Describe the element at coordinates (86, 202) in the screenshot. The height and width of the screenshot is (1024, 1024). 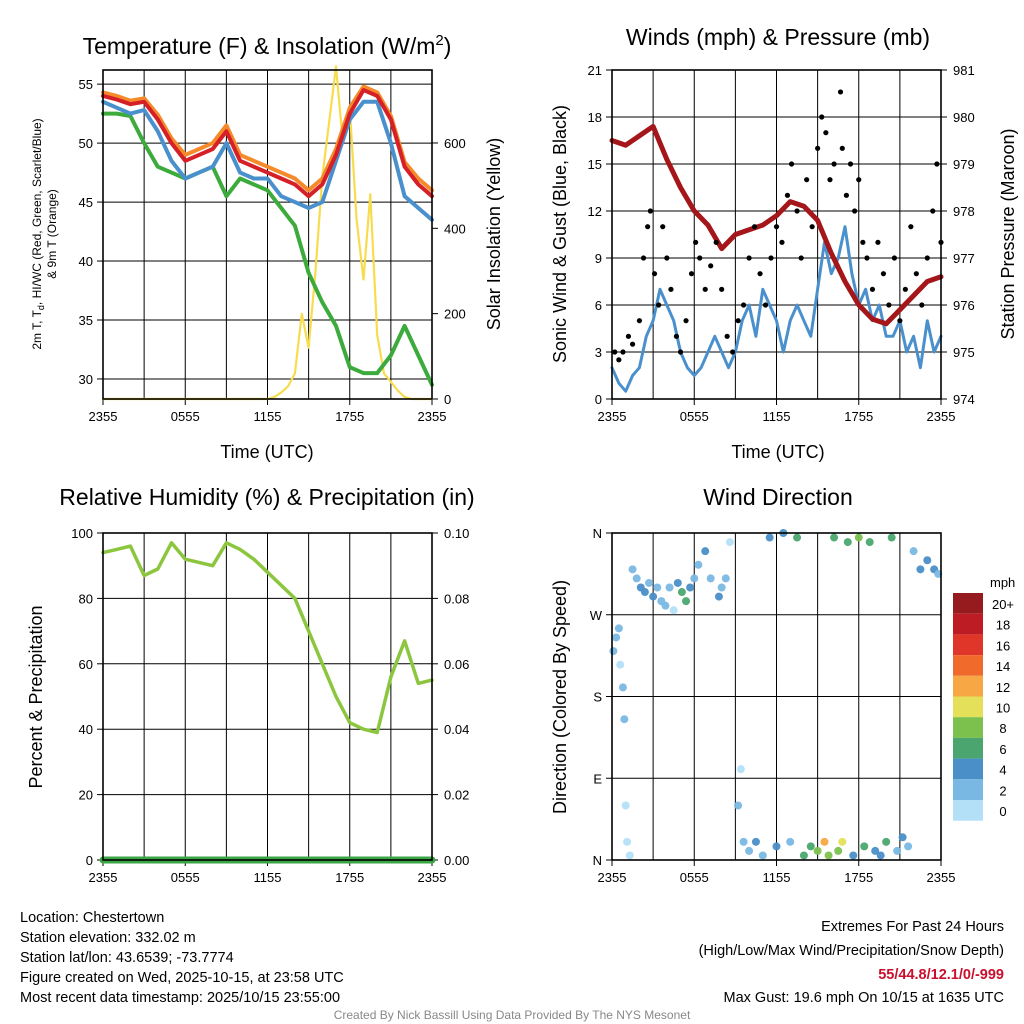
I see `left-tick-label: 45` at that location.